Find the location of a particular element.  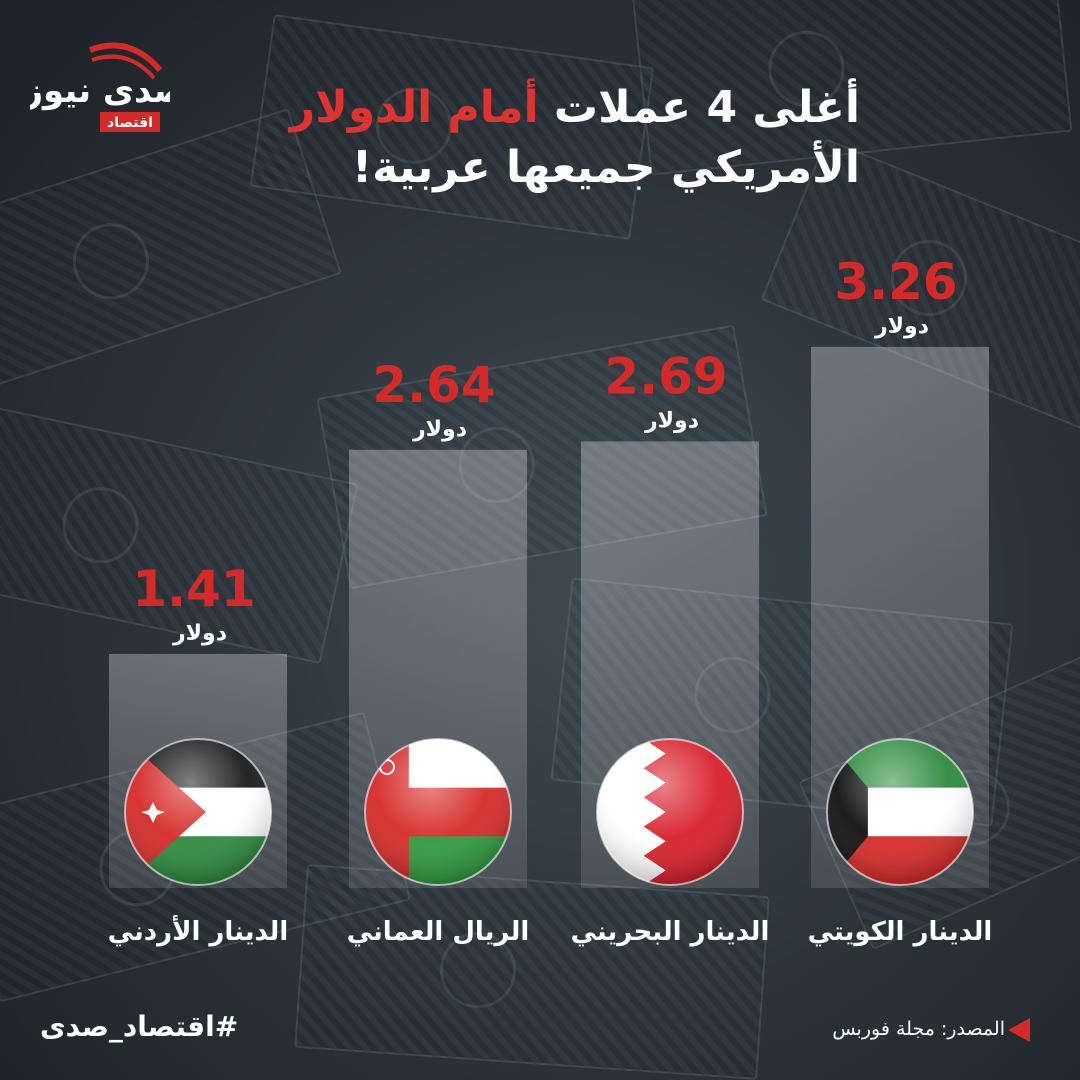

kuwait-flag-icon is located at coordinates (900, 812).